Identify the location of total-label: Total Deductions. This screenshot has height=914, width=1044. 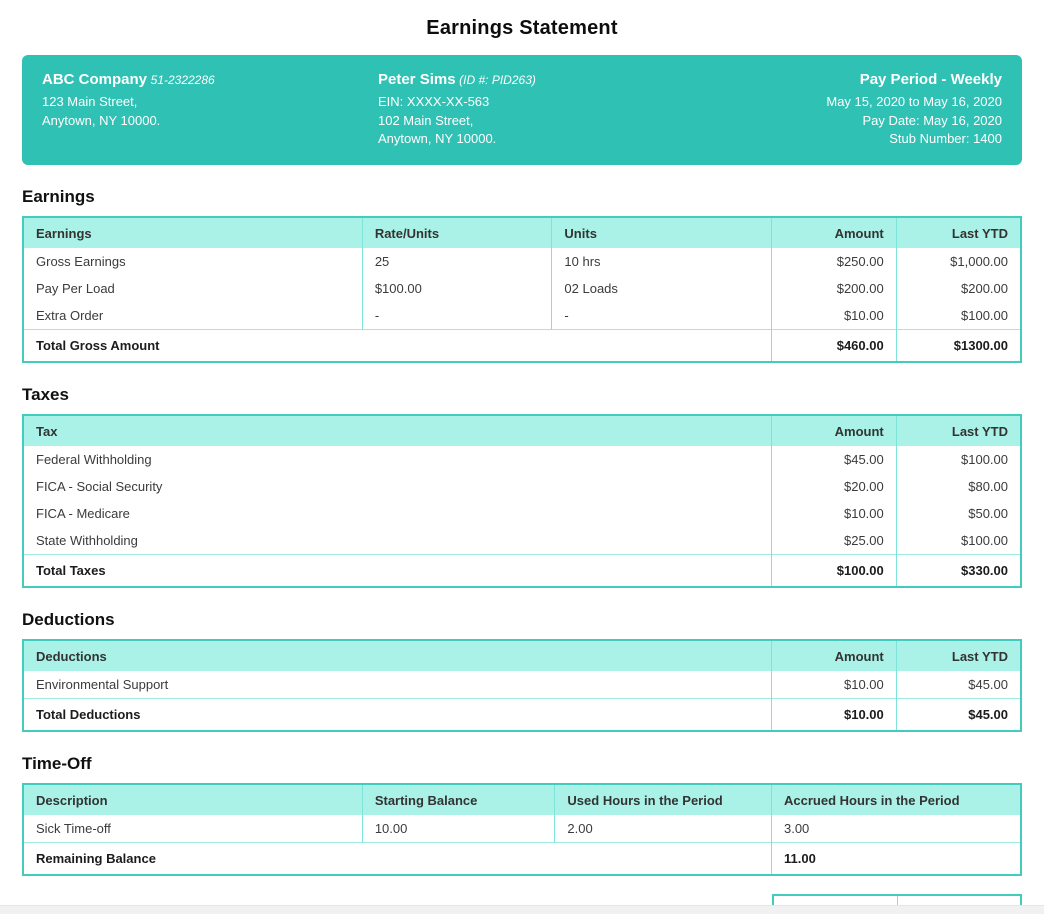
(397, 714).